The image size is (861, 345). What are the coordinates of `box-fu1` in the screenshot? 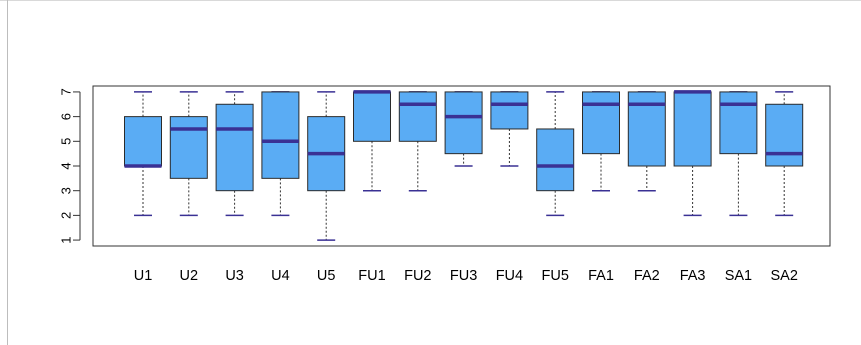 It's located at (372, 141).